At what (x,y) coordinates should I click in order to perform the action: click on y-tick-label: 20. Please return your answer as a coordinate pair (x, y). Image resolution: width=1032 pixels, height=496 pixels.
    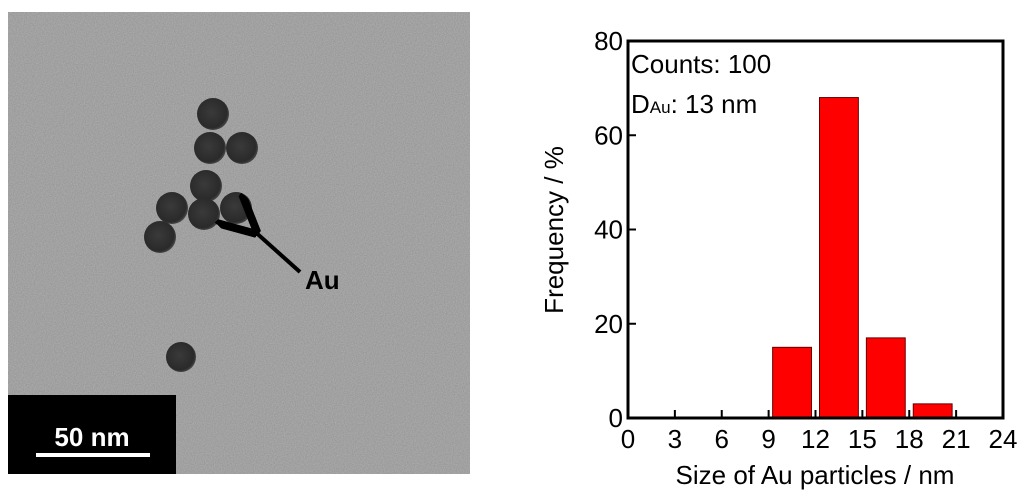
    Looking at the image, I should click on (608, 324).